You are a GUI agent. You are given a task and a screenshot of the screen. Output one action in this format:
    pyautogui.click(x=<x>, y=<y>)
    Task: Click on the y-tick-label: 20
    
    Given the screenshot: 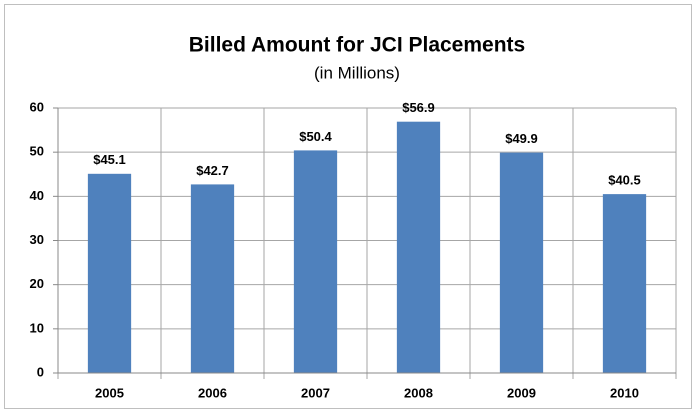 What is the action you would take?
    pyautogui.click(x=37, y=283)
    